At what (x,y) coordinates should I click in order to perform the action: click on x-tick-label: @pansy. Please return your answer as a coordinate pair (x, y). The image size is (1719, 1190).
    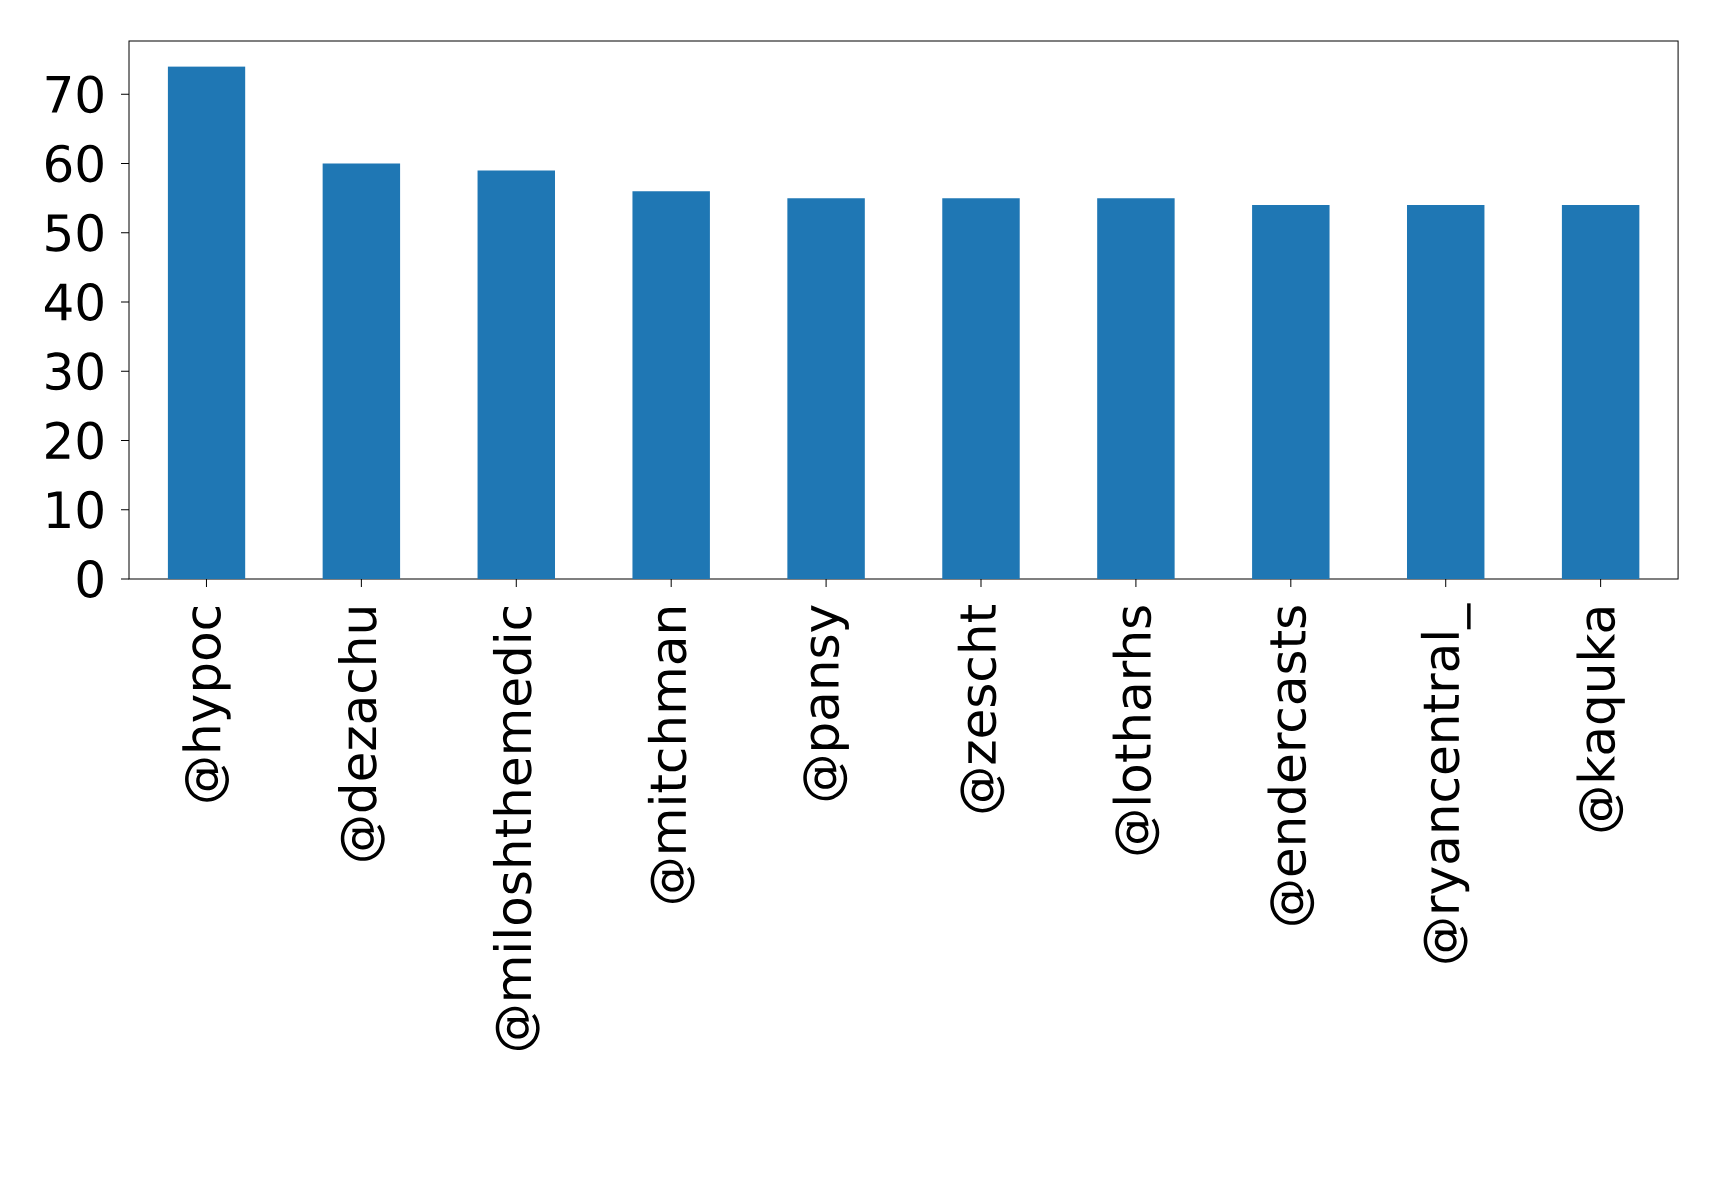
    Looking at the image, I should click on (826, 703).